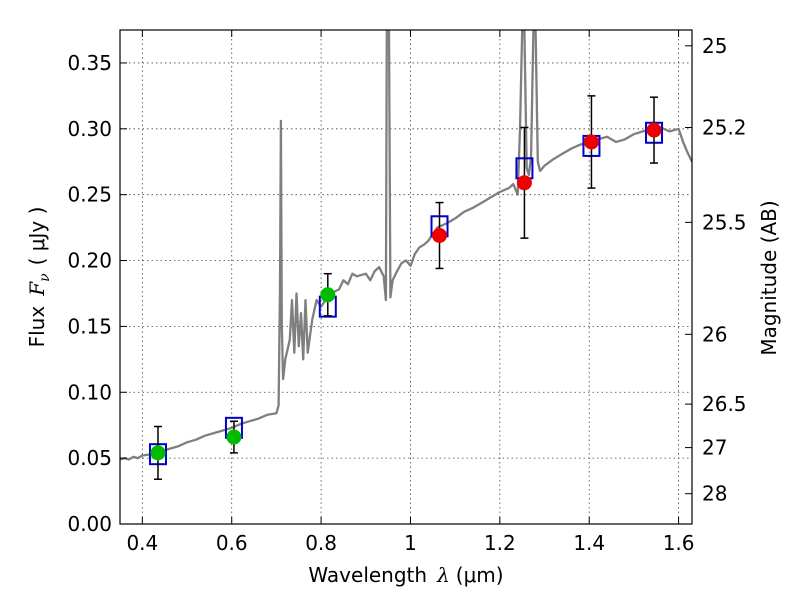 This screenshot has width=800, height=600. What do you see at coordinates (405, 575) in the screenshot?
I see `x-axis-label: Wavelength λ (μm)` at bounding box center [405, 575].